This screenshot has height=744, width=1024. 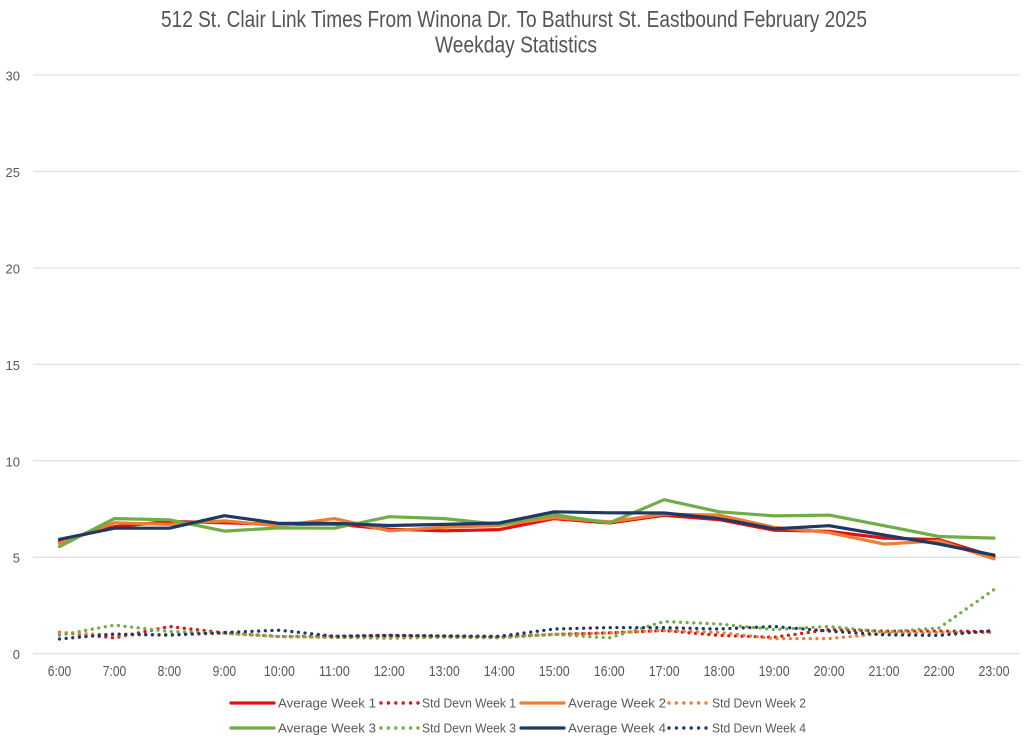 I want to click on svg-text: 23:00, so click(x=994, y=671).